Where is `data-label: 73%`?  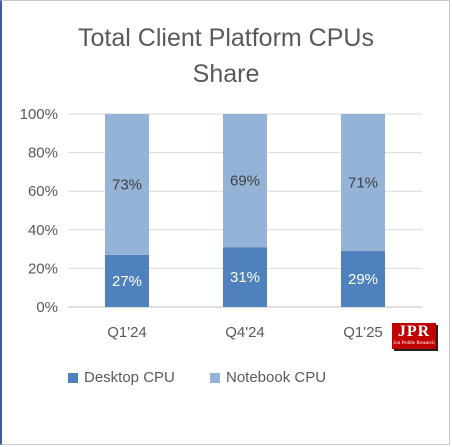 data-label: 73% is located at coordinates (127, 184).